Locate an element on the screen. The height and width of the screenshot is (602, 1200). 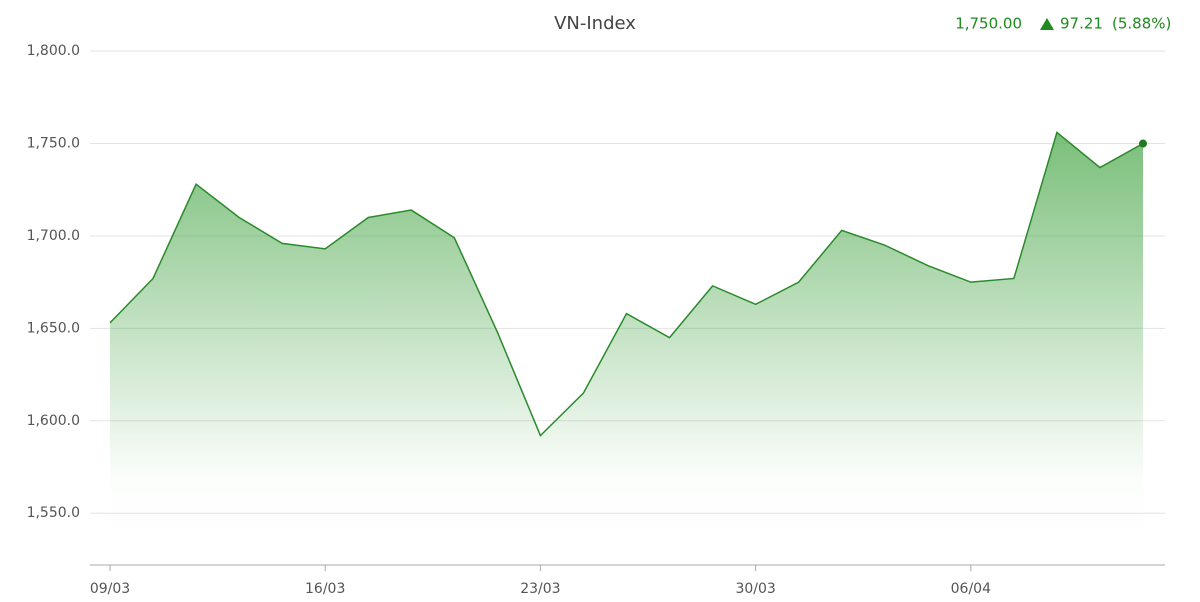
y-tick-label: 1,600.0 is located at coordinates (53, 421).